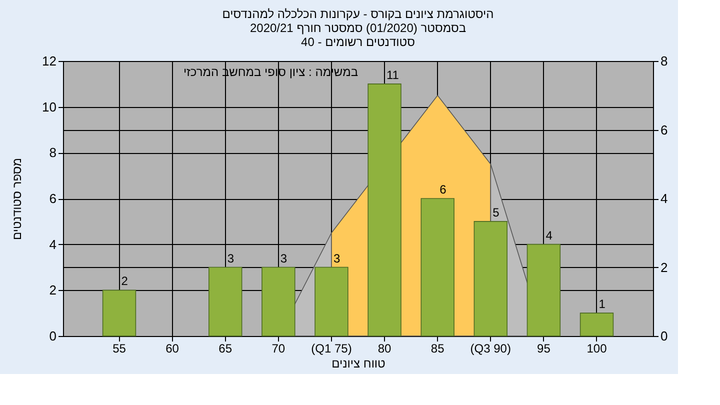 Image resolution: width=720 pixels, height=405 pixels. What do you see at coordinates (331, 349) in the screenshot?
I see `x-tick-label: (Q1 75)` at bounding box center [331, 349].